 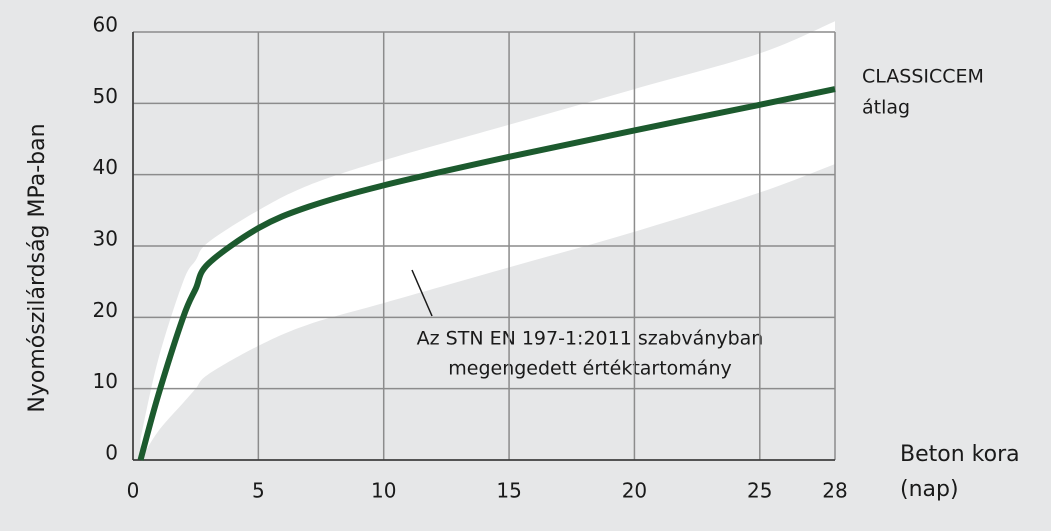 I want to click on band-label: megengedett értéktartomány, so click(x=590, y=369).